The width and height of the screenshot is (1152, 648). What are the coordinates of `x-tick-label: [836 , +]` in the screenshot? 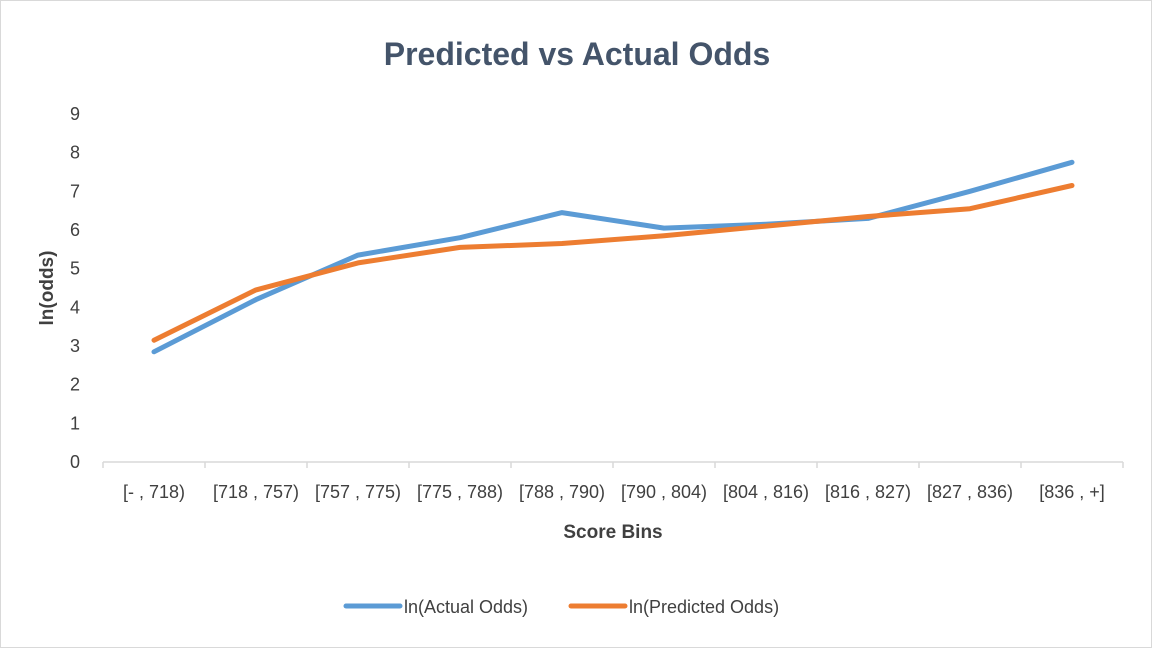 It's located at (1072, 492).